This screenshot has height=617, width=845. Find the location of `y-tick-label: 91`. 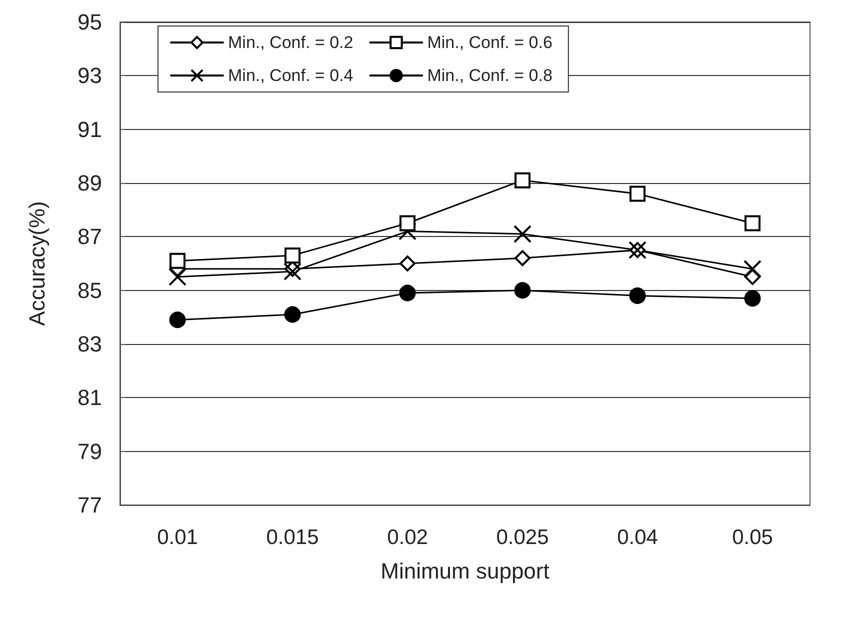

y-tick-label: 91 is located at coordinates (90, 129).